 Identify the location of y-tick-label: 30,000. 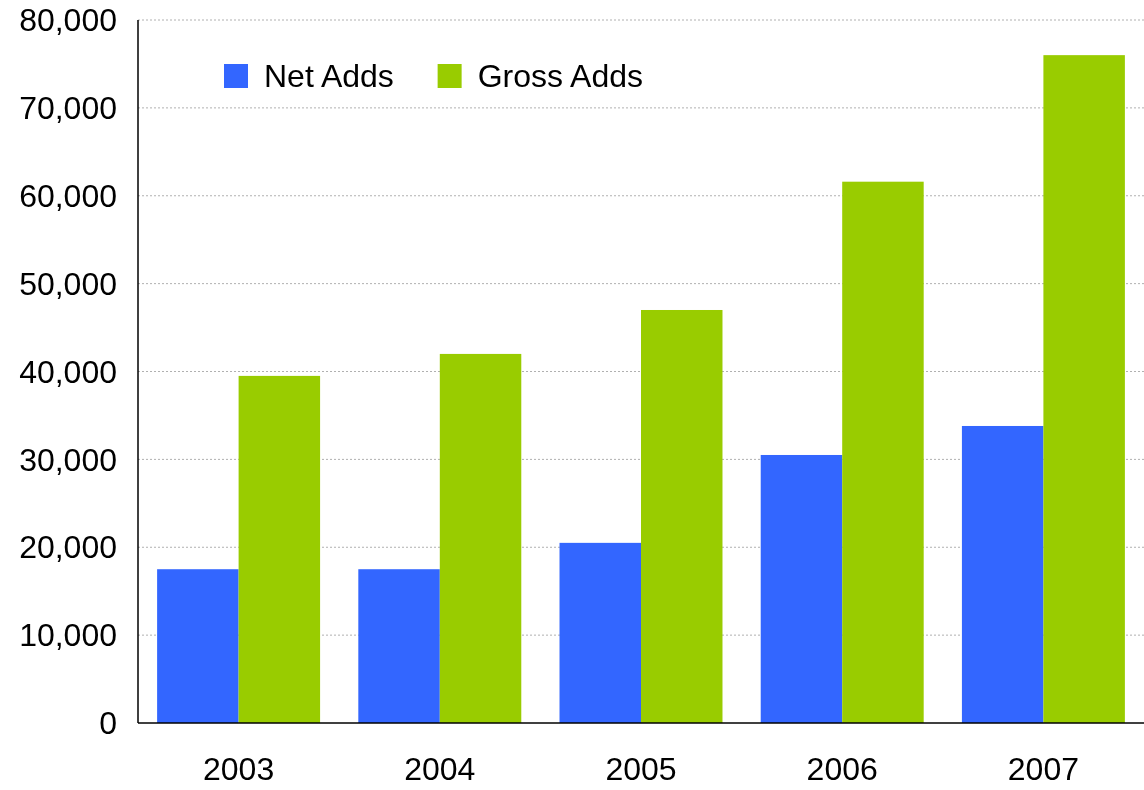
(68, 459).